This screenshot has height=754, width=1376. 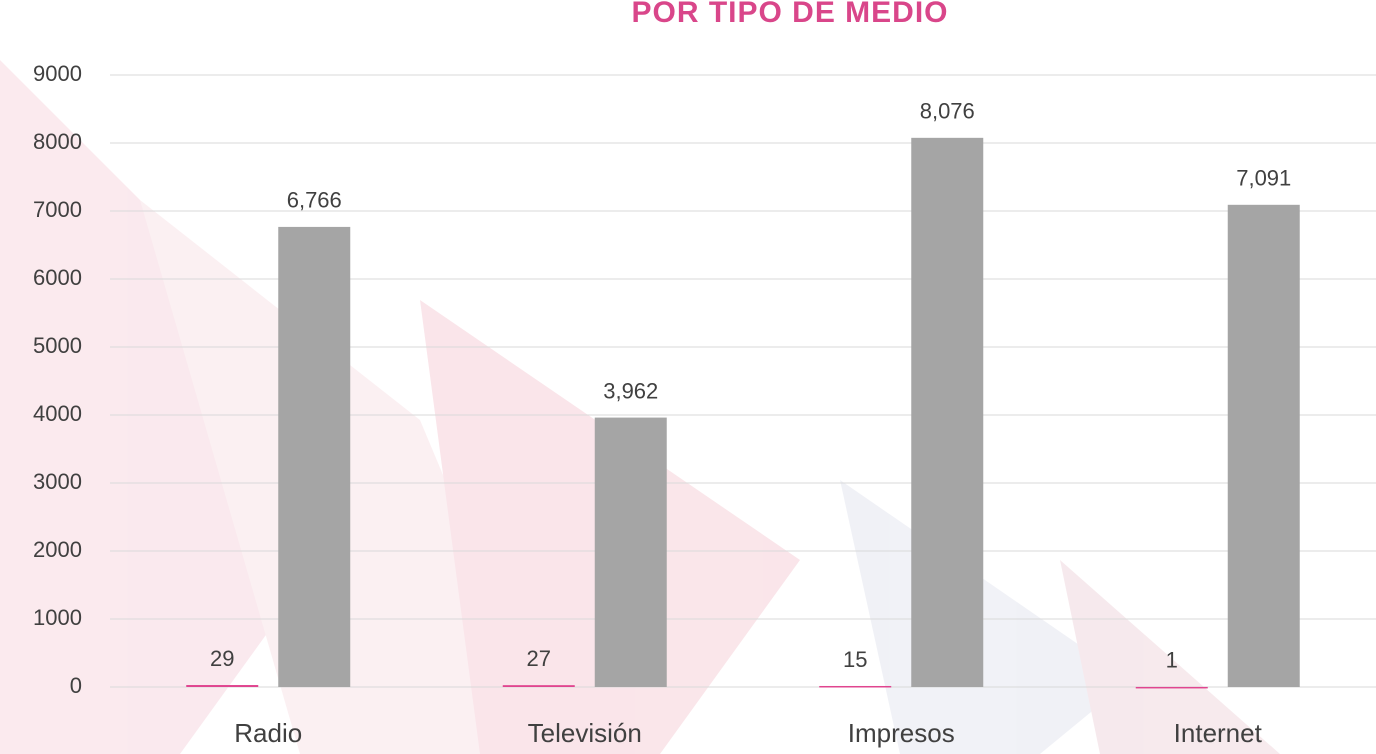 I want to click on x-tick-label: Impresos, so click(x=901, y=733).